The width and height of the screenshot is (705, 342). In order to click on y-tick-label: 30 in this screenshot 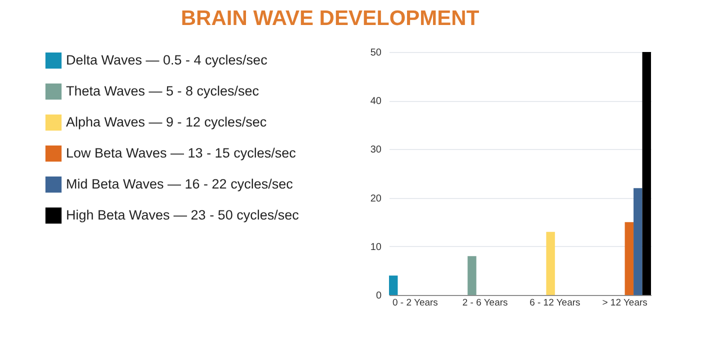, I will do `click(376, 150)`.